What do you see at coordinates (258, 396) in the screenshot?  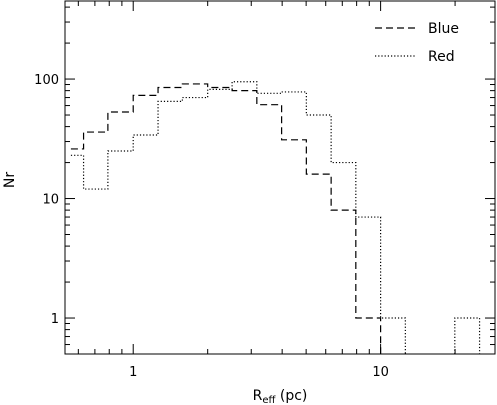 I see `x-axis-title-main: R` at bounding box center [258, 396].